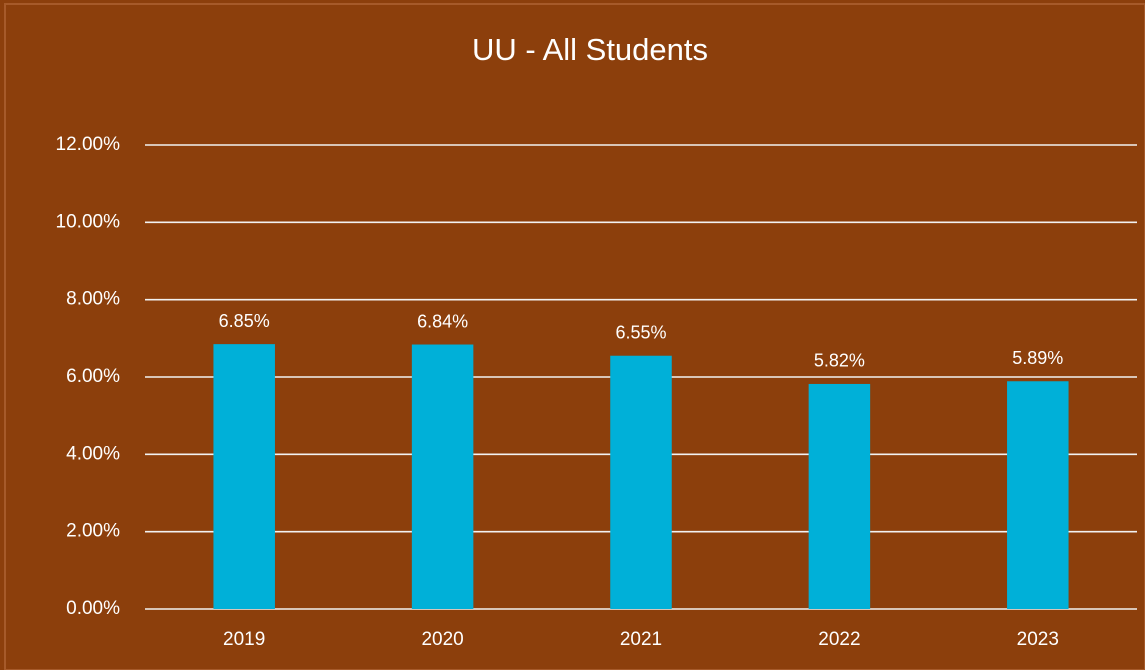 The width and height of the screenshot is (1145, 670). Describe the element at coordinates (93, 608) in the screenshot. I see `y-tick-label: 0.00%` at that location.